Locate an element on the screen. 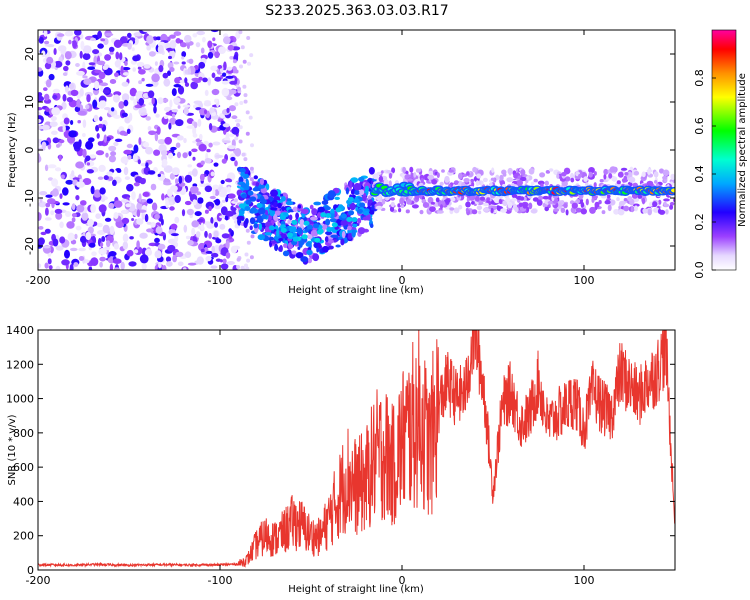  colorbar-tick-label: 0.4 is located at coordinates (699, 174).